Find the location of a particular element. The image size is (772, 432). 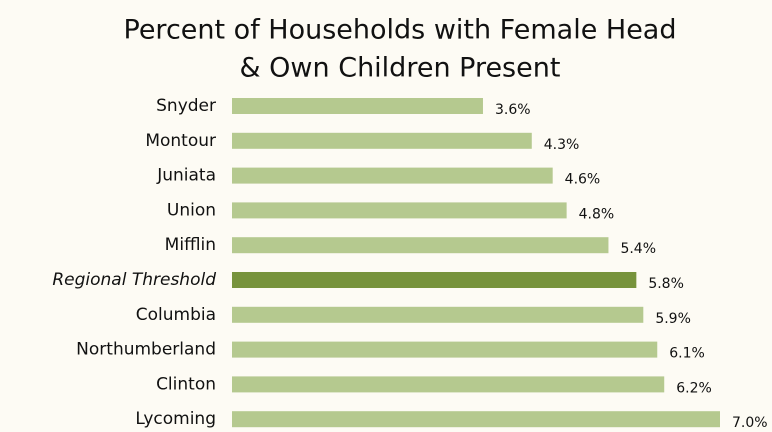

y-tick-label: Columbia is located at coordinates (176, 315).